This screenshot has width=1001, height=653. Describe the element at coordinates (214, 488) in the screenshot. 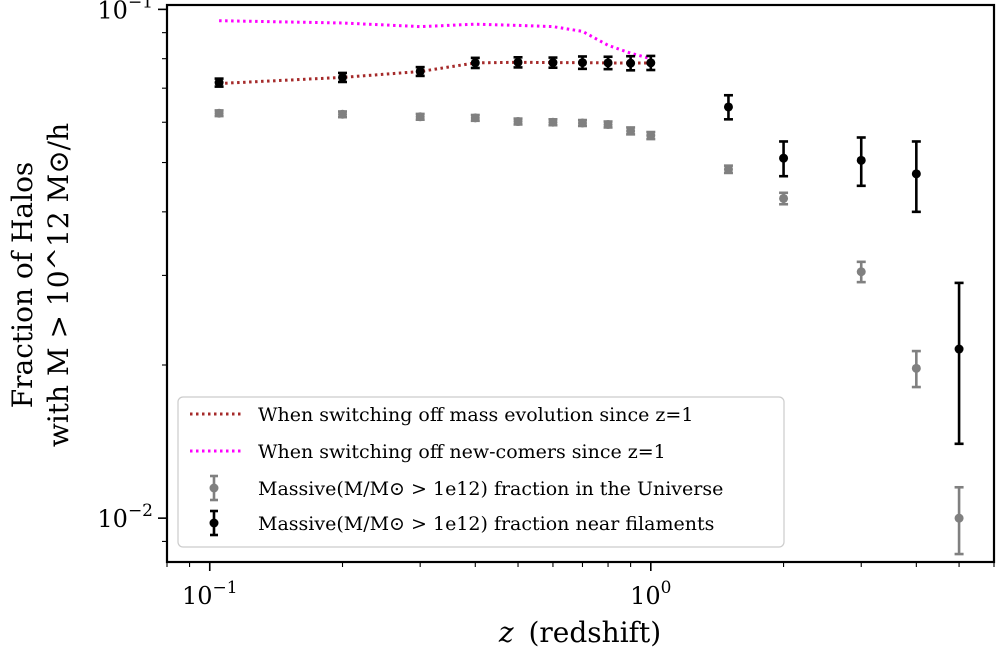

I see `legend-swatch-universe` at that location.